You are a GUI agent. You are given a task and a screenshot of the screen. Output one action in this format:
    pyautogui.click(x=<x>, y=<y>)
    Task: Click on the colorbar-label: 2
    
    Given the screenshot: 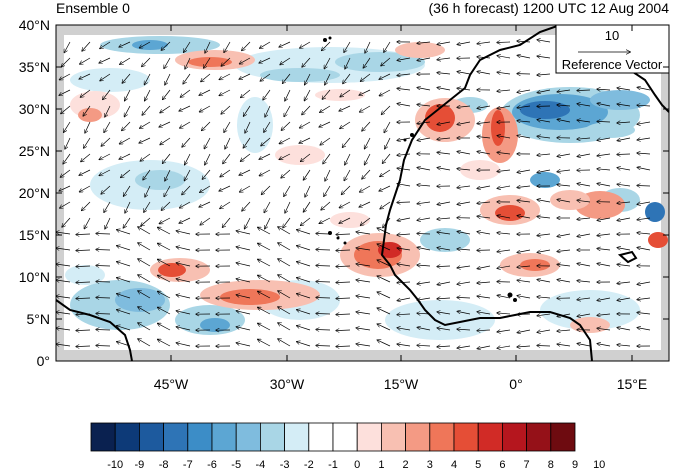 What is the action you would take?
    pyautogui.click(x=406, y=465)
    